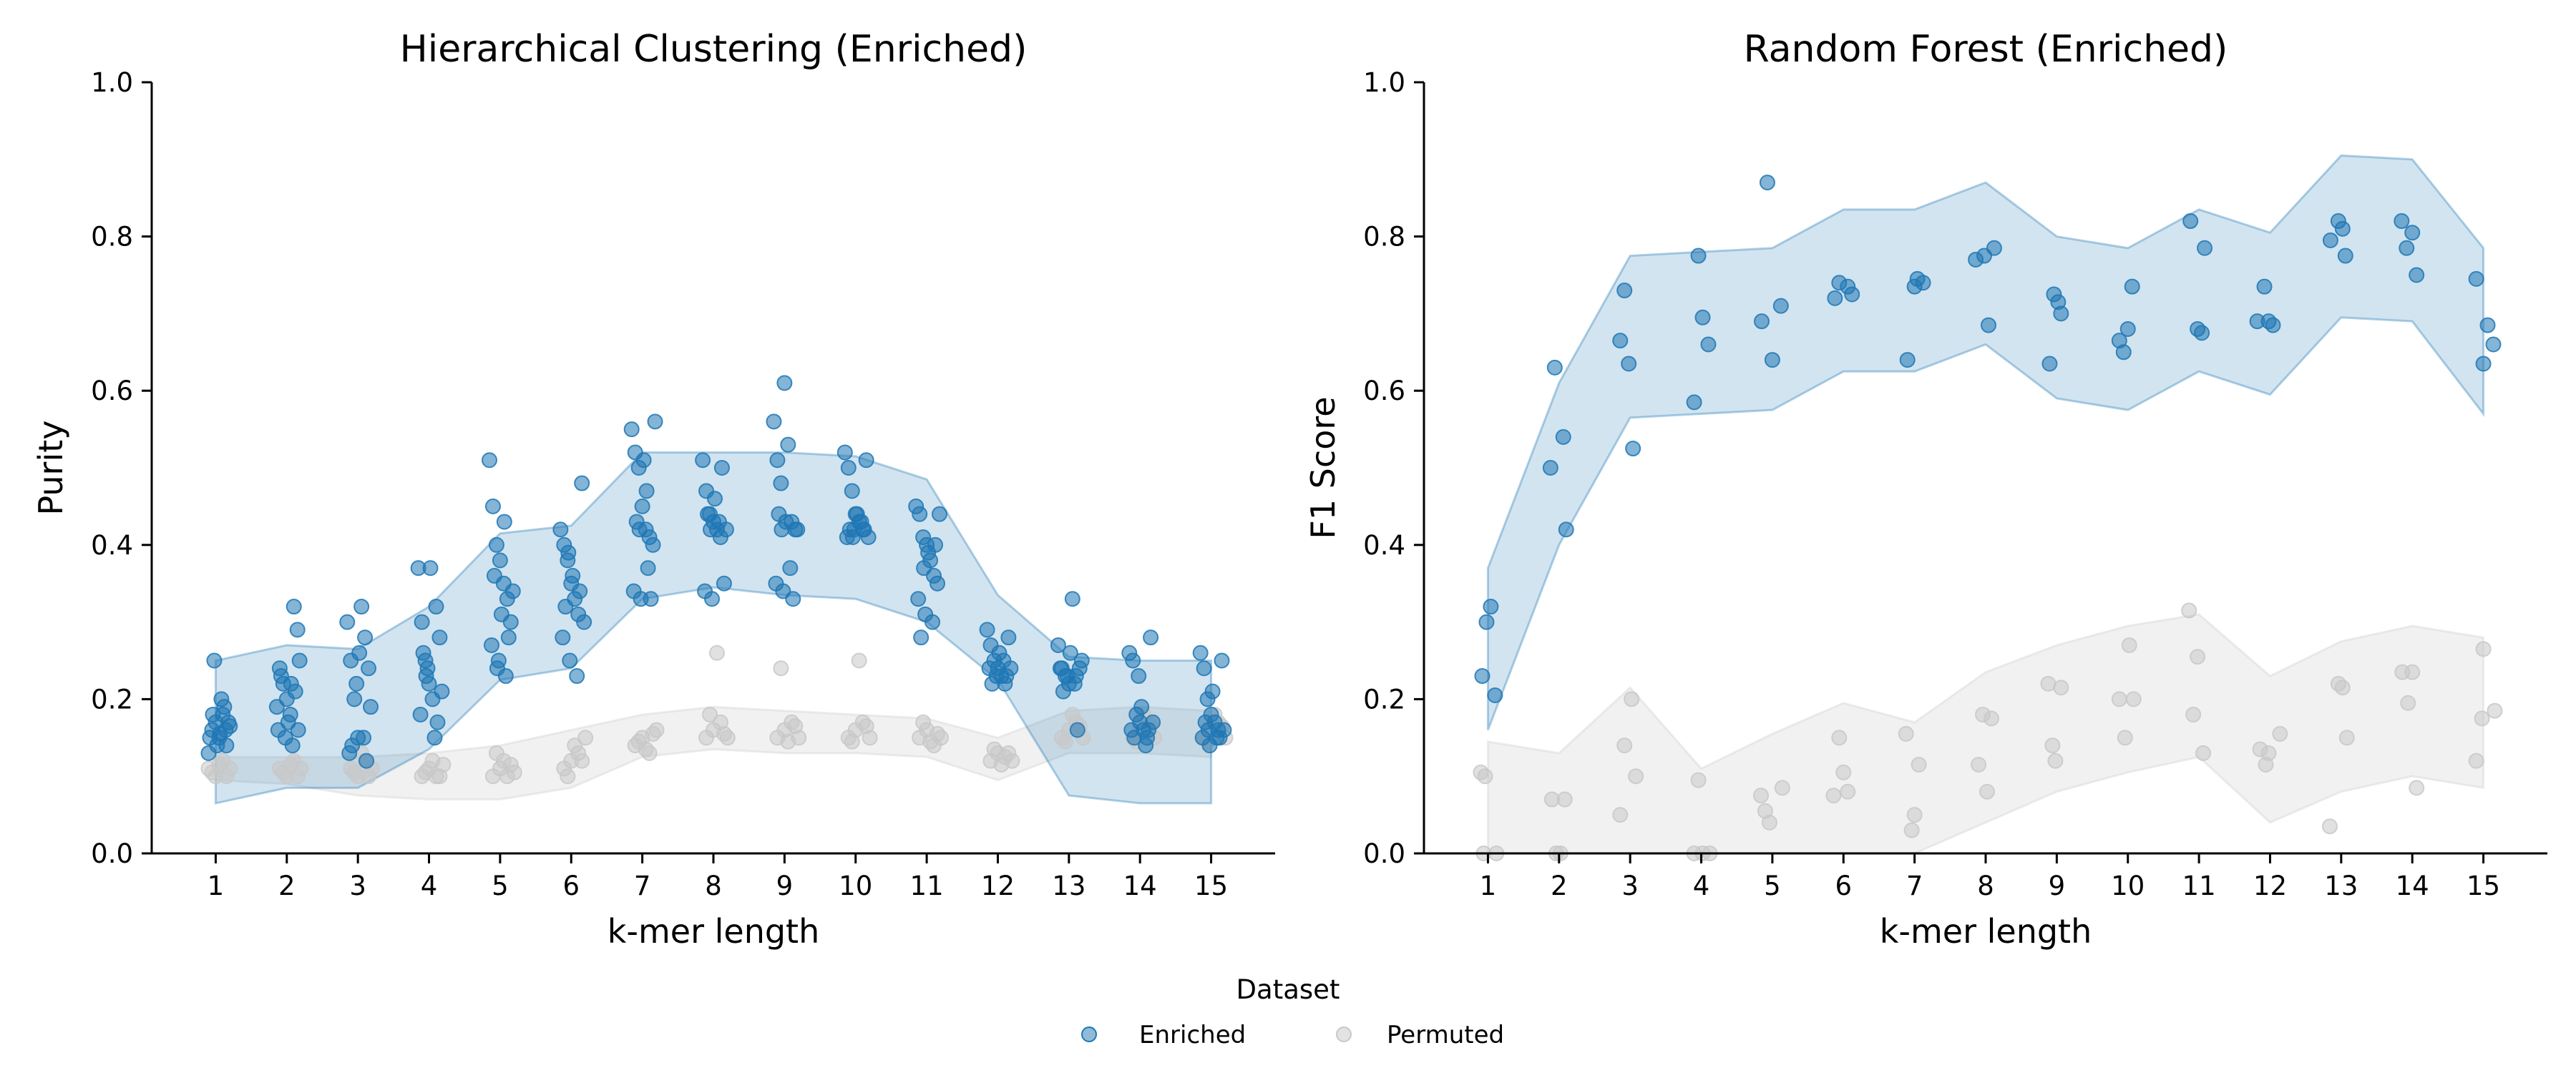  I want to click on x-tick-label: 13, so click(2341, 886).